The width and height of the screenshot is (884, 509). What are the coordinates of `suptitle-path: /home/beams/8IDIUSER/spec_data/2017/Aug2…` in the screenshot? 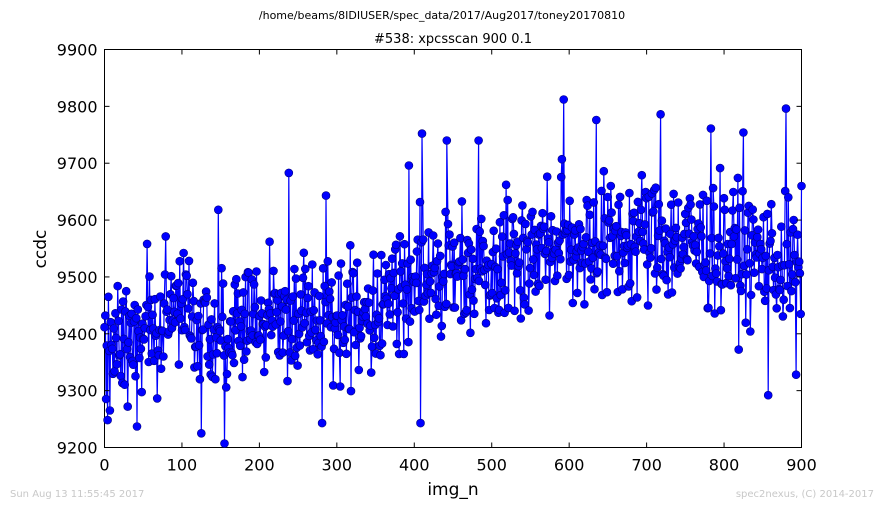 It's located at (442, 15).